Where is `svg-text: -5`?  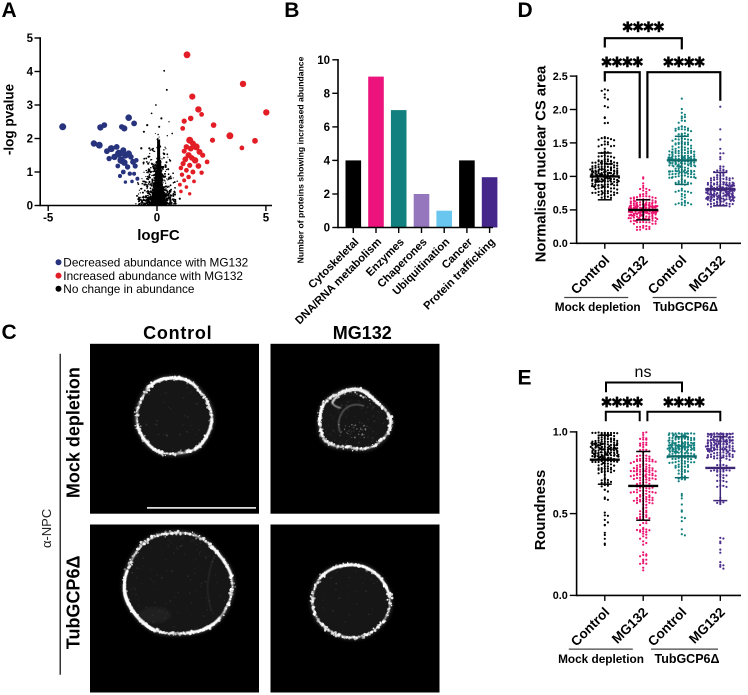 svg-text: -5 is located at coordinates (48, 219).